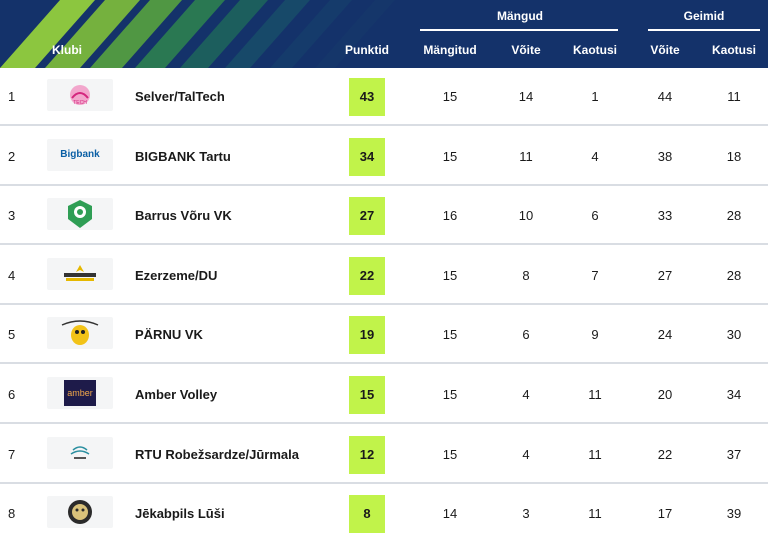  Describe the element at coordinates (217, 454) in the screenshot. I see `club-name: RTU Robežsardze/Jūrmala` at that location.